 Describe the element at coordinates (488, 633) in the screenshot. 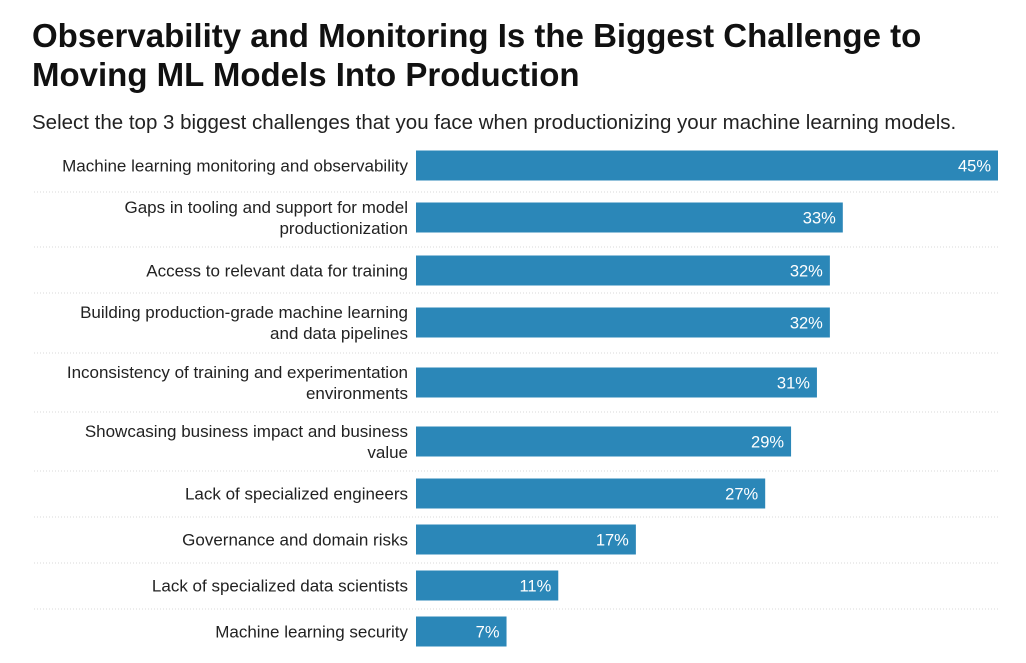

I see `bar-value-label: 7%` at that location.